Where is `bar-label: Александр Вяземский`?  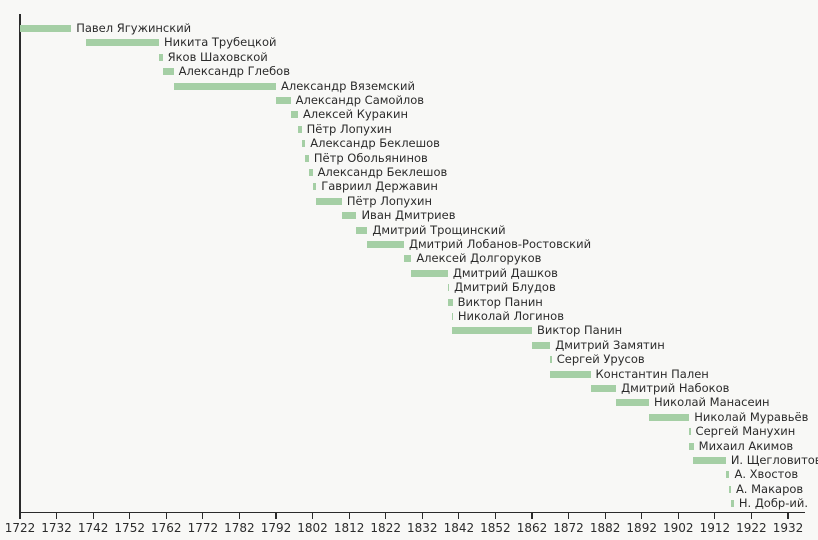 bar-label: Александр Вяземский is located at coordinates (348, 85).